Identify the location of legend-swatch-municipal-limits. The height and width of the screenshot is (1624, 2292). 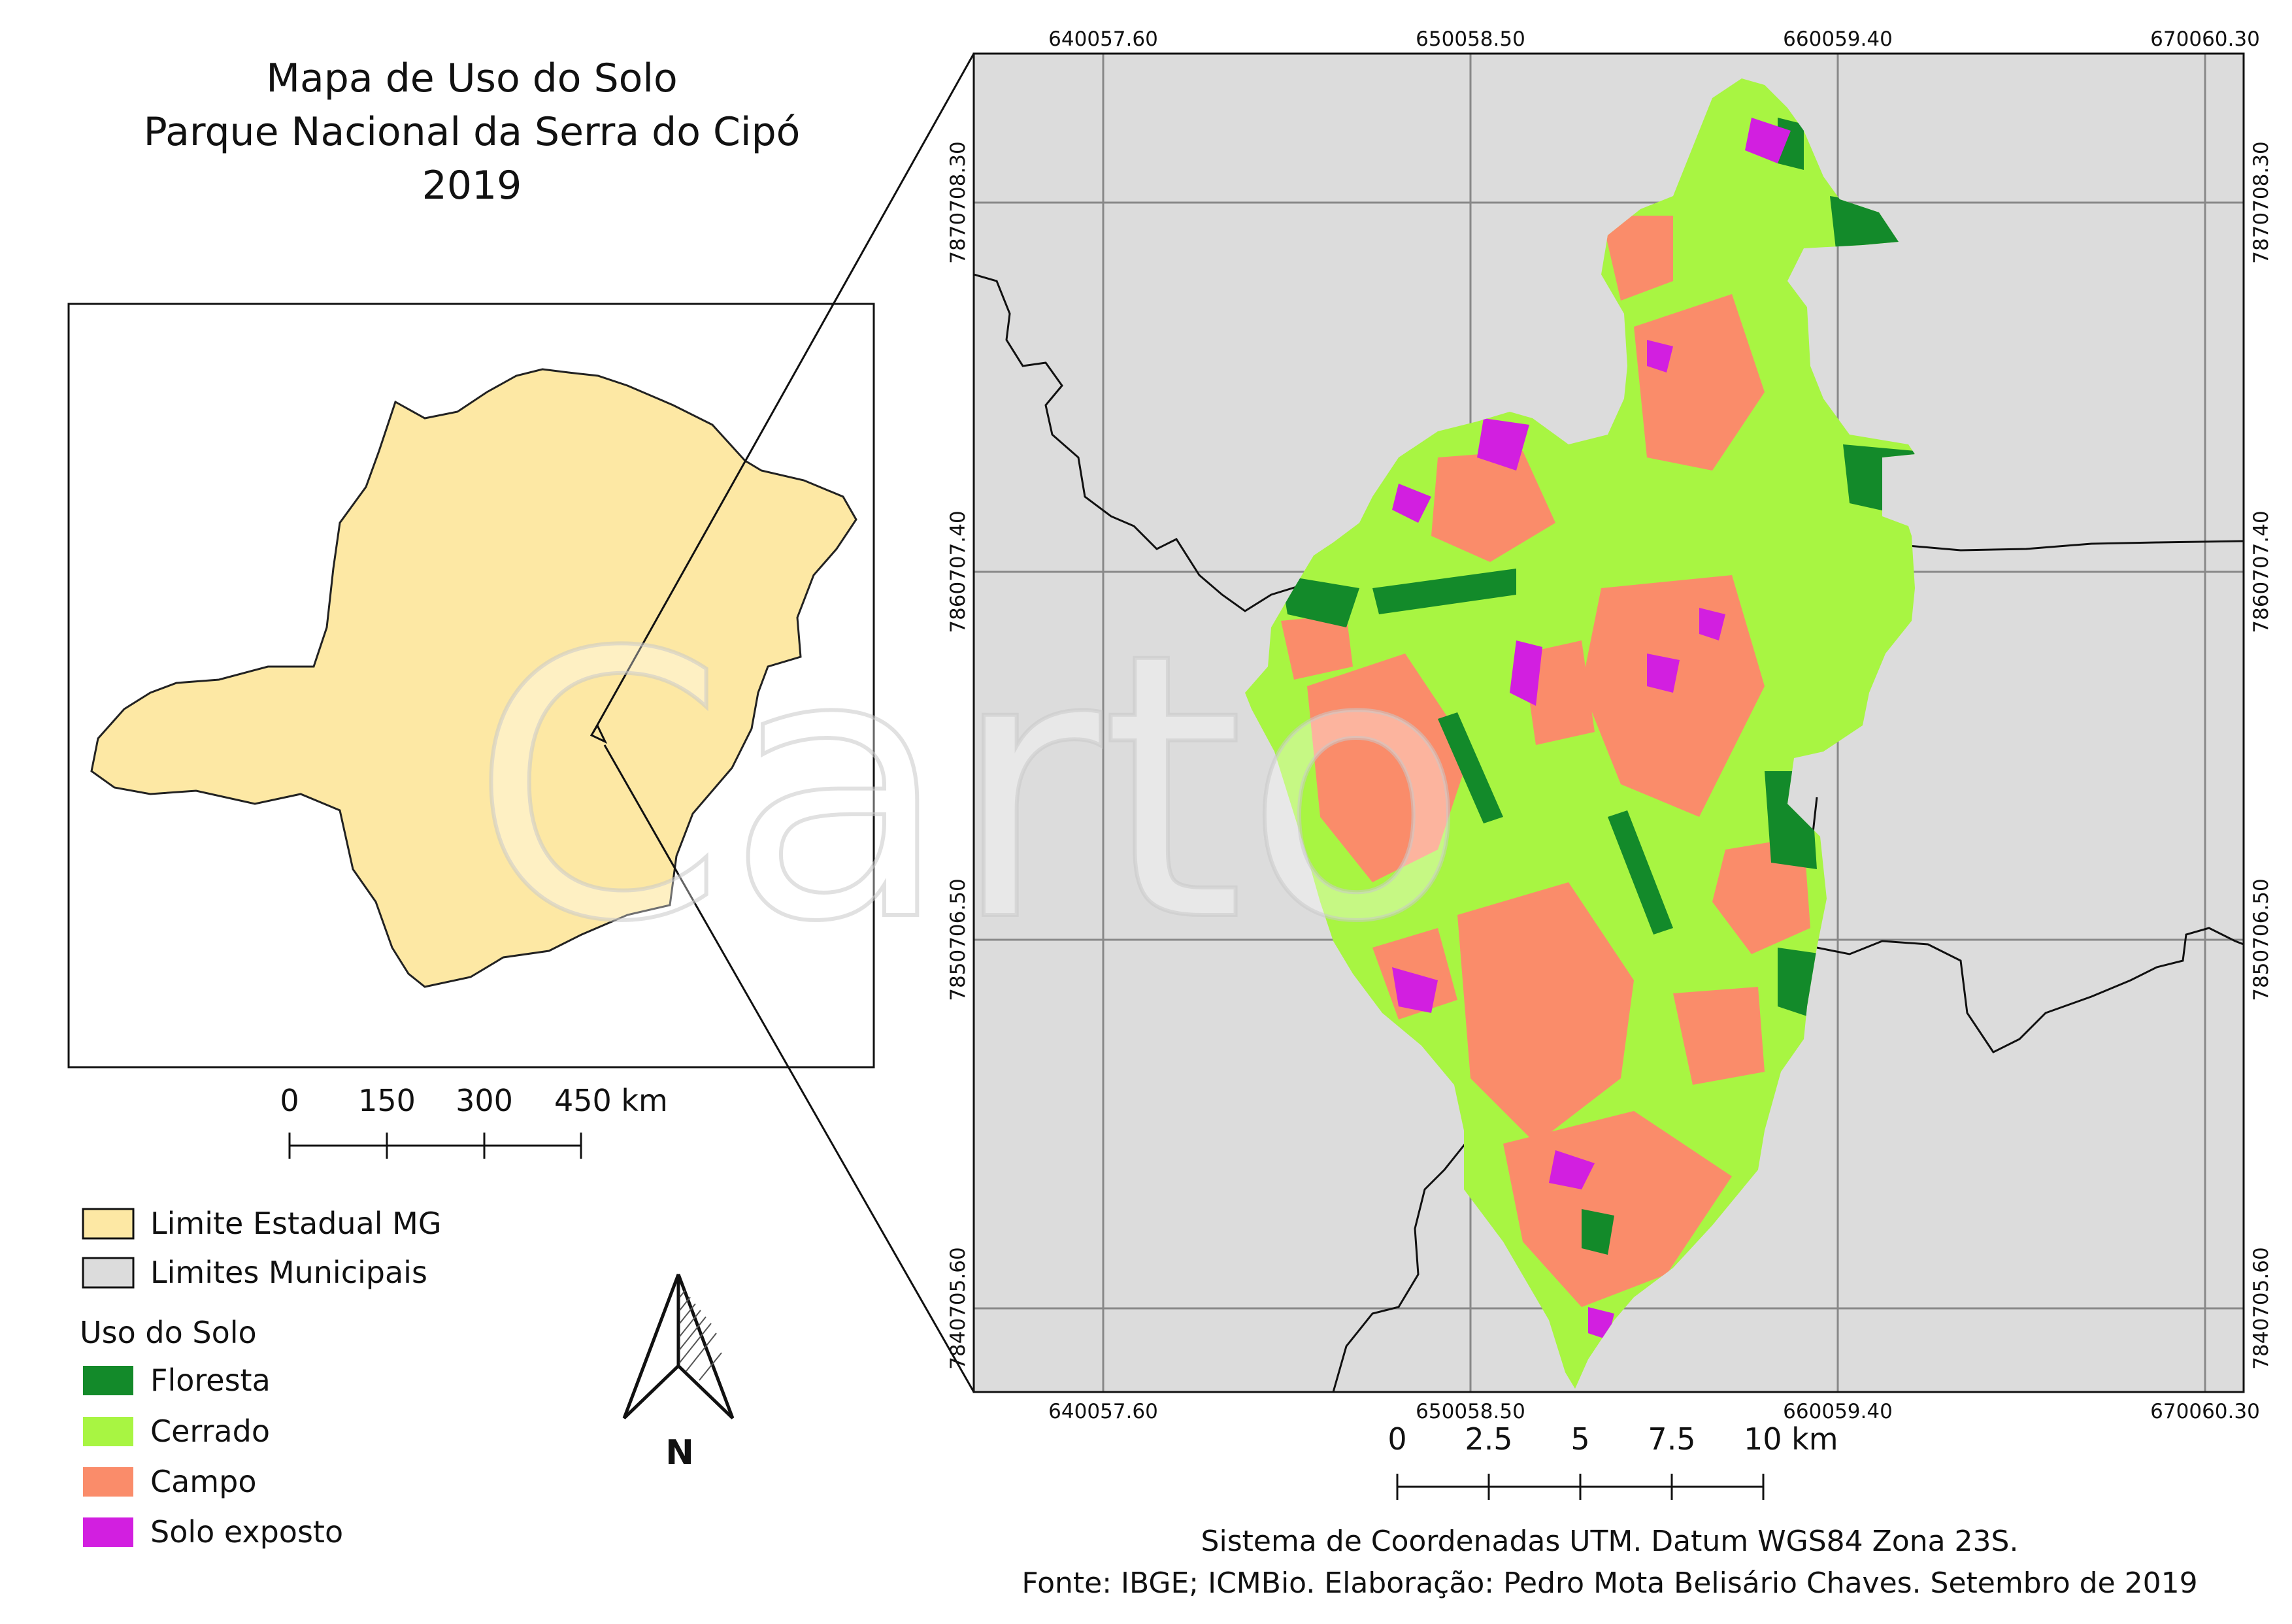
(109, 1273).